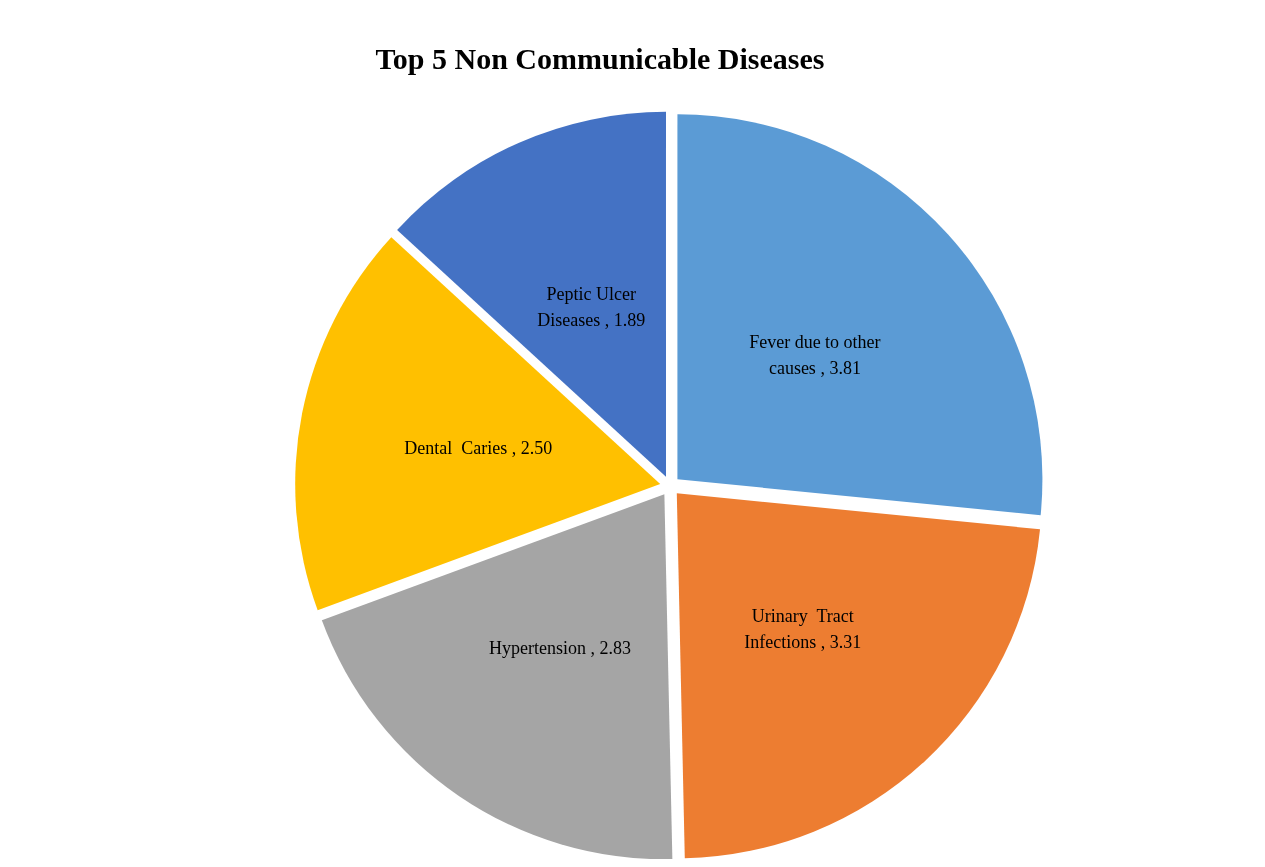  I want to click on slice-label: Urinary Tract Infections , 3.31, so click(803, 629).